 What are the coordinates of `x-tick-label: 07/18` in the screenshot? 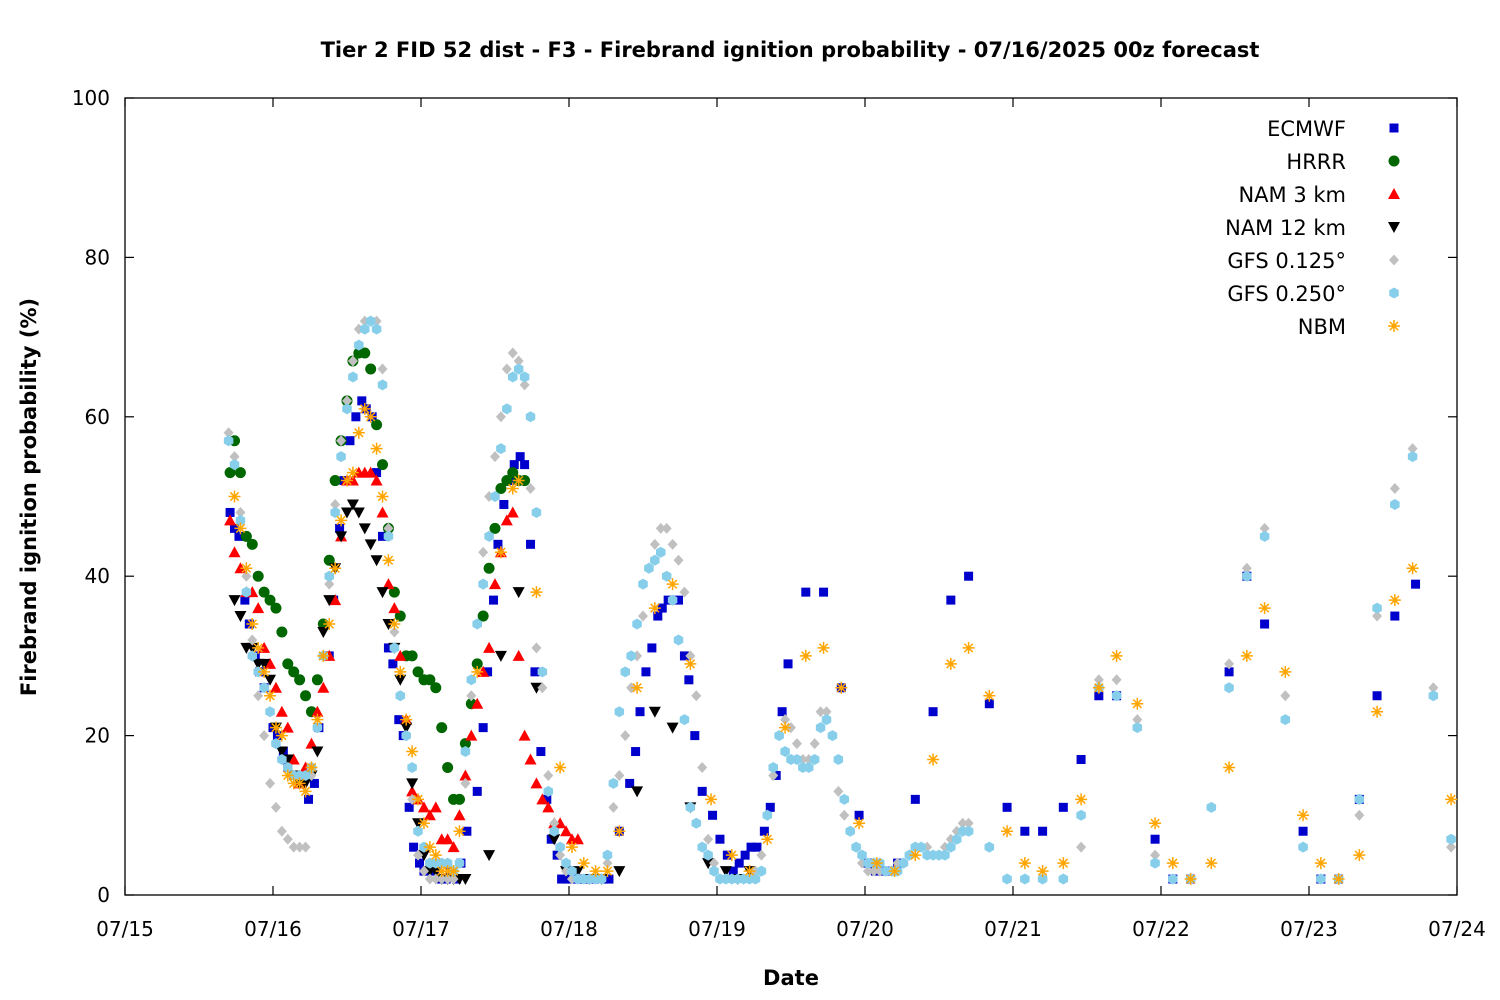 It's located at (569, 929).